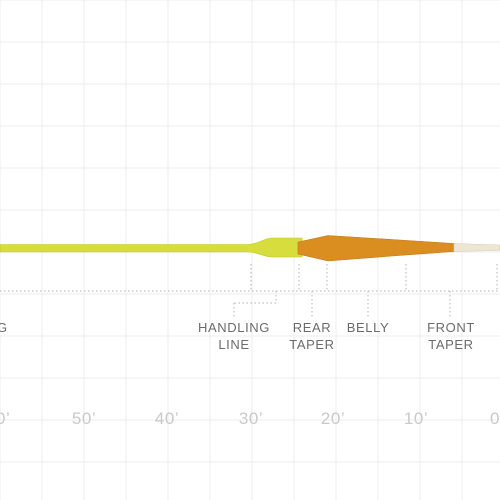 The width and height of the screenshot is (500, 500). What do you see at coordinates (250, 290) in the screenshot?
I see `section-guides` at bounding box center [250, 290].